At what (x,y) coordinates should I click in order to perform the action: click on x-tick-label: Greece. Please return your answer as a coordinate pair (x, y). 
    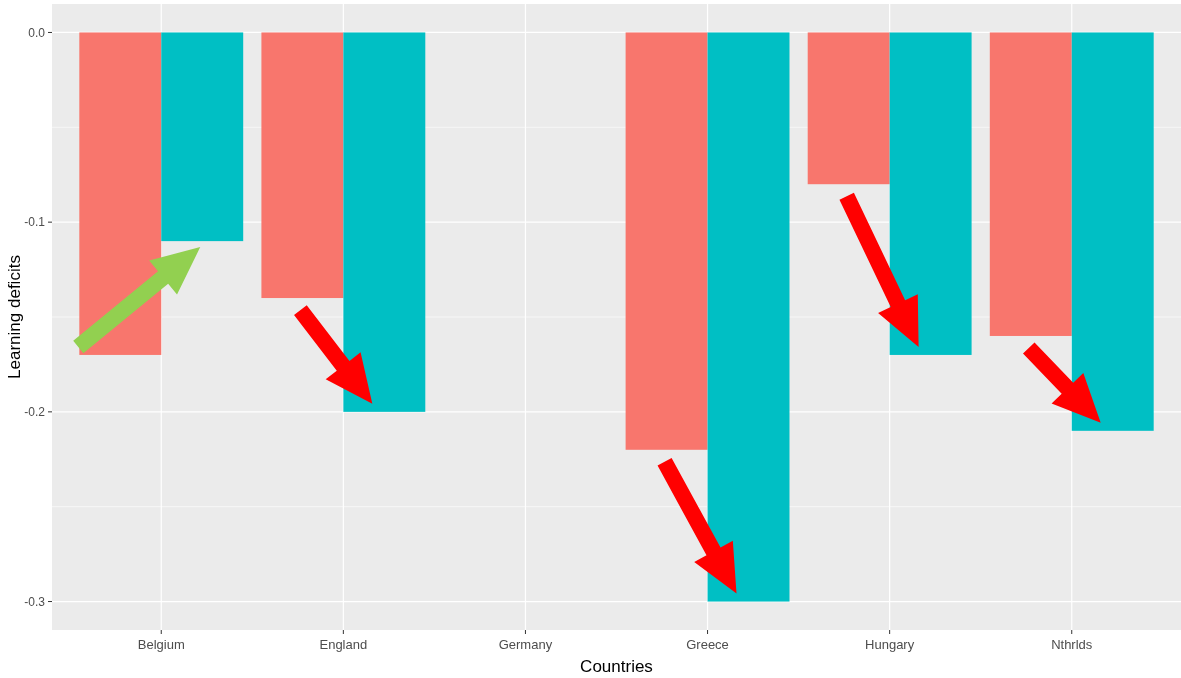
    Looking at the image, I should click on (707, 644).